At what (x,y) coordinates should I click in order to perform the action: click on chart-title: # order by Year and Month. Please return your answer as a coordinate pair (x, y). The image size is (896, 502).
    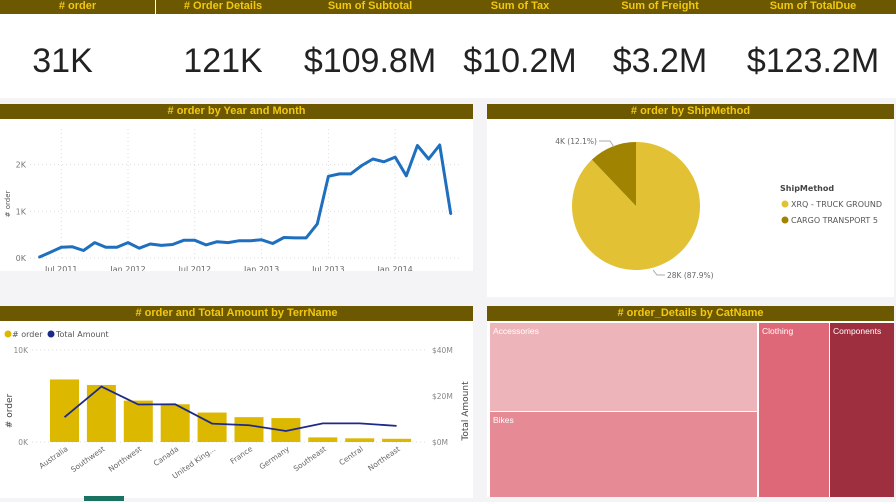
    Looking at the image, I should click on (236, 111).